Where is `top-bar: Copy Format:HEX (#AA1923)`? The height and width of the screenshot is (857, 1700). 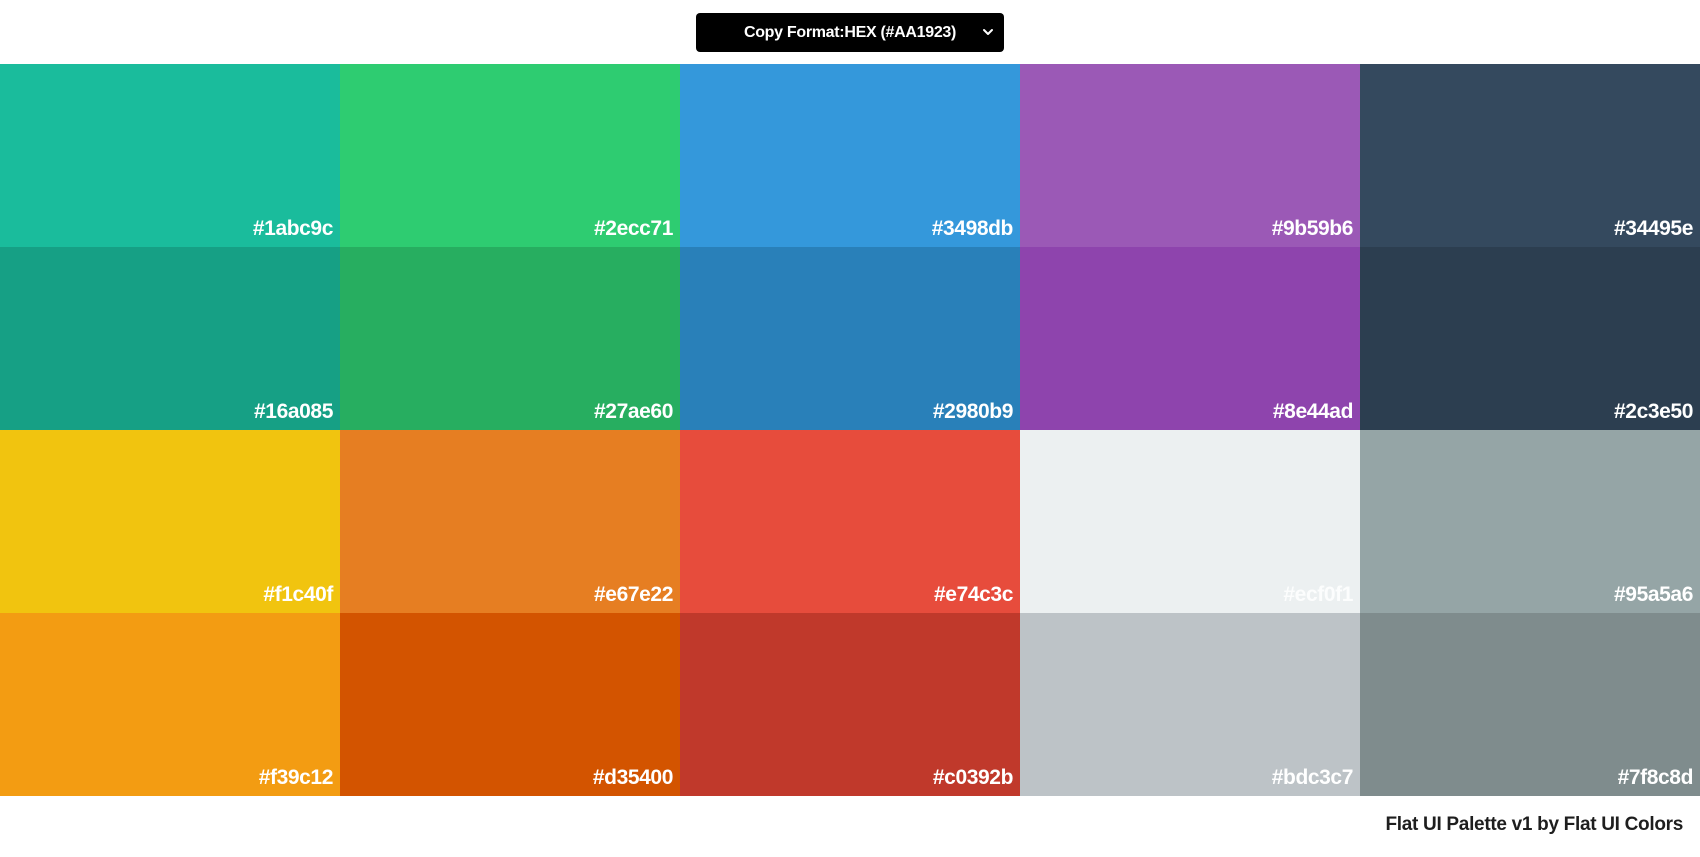 top-bar: Copy Format:HEX (#AA1923) is located at coordinates (850, 32).